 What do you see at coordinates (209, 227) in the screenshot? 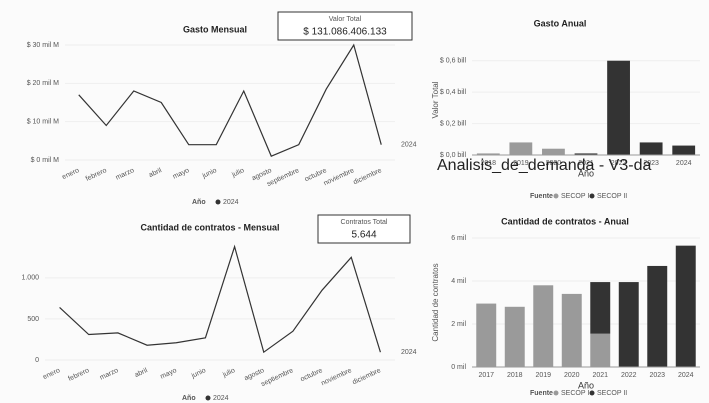
I see `chart-title: Cantidad de contratos - Mensual` at bounding box center [209, 227].